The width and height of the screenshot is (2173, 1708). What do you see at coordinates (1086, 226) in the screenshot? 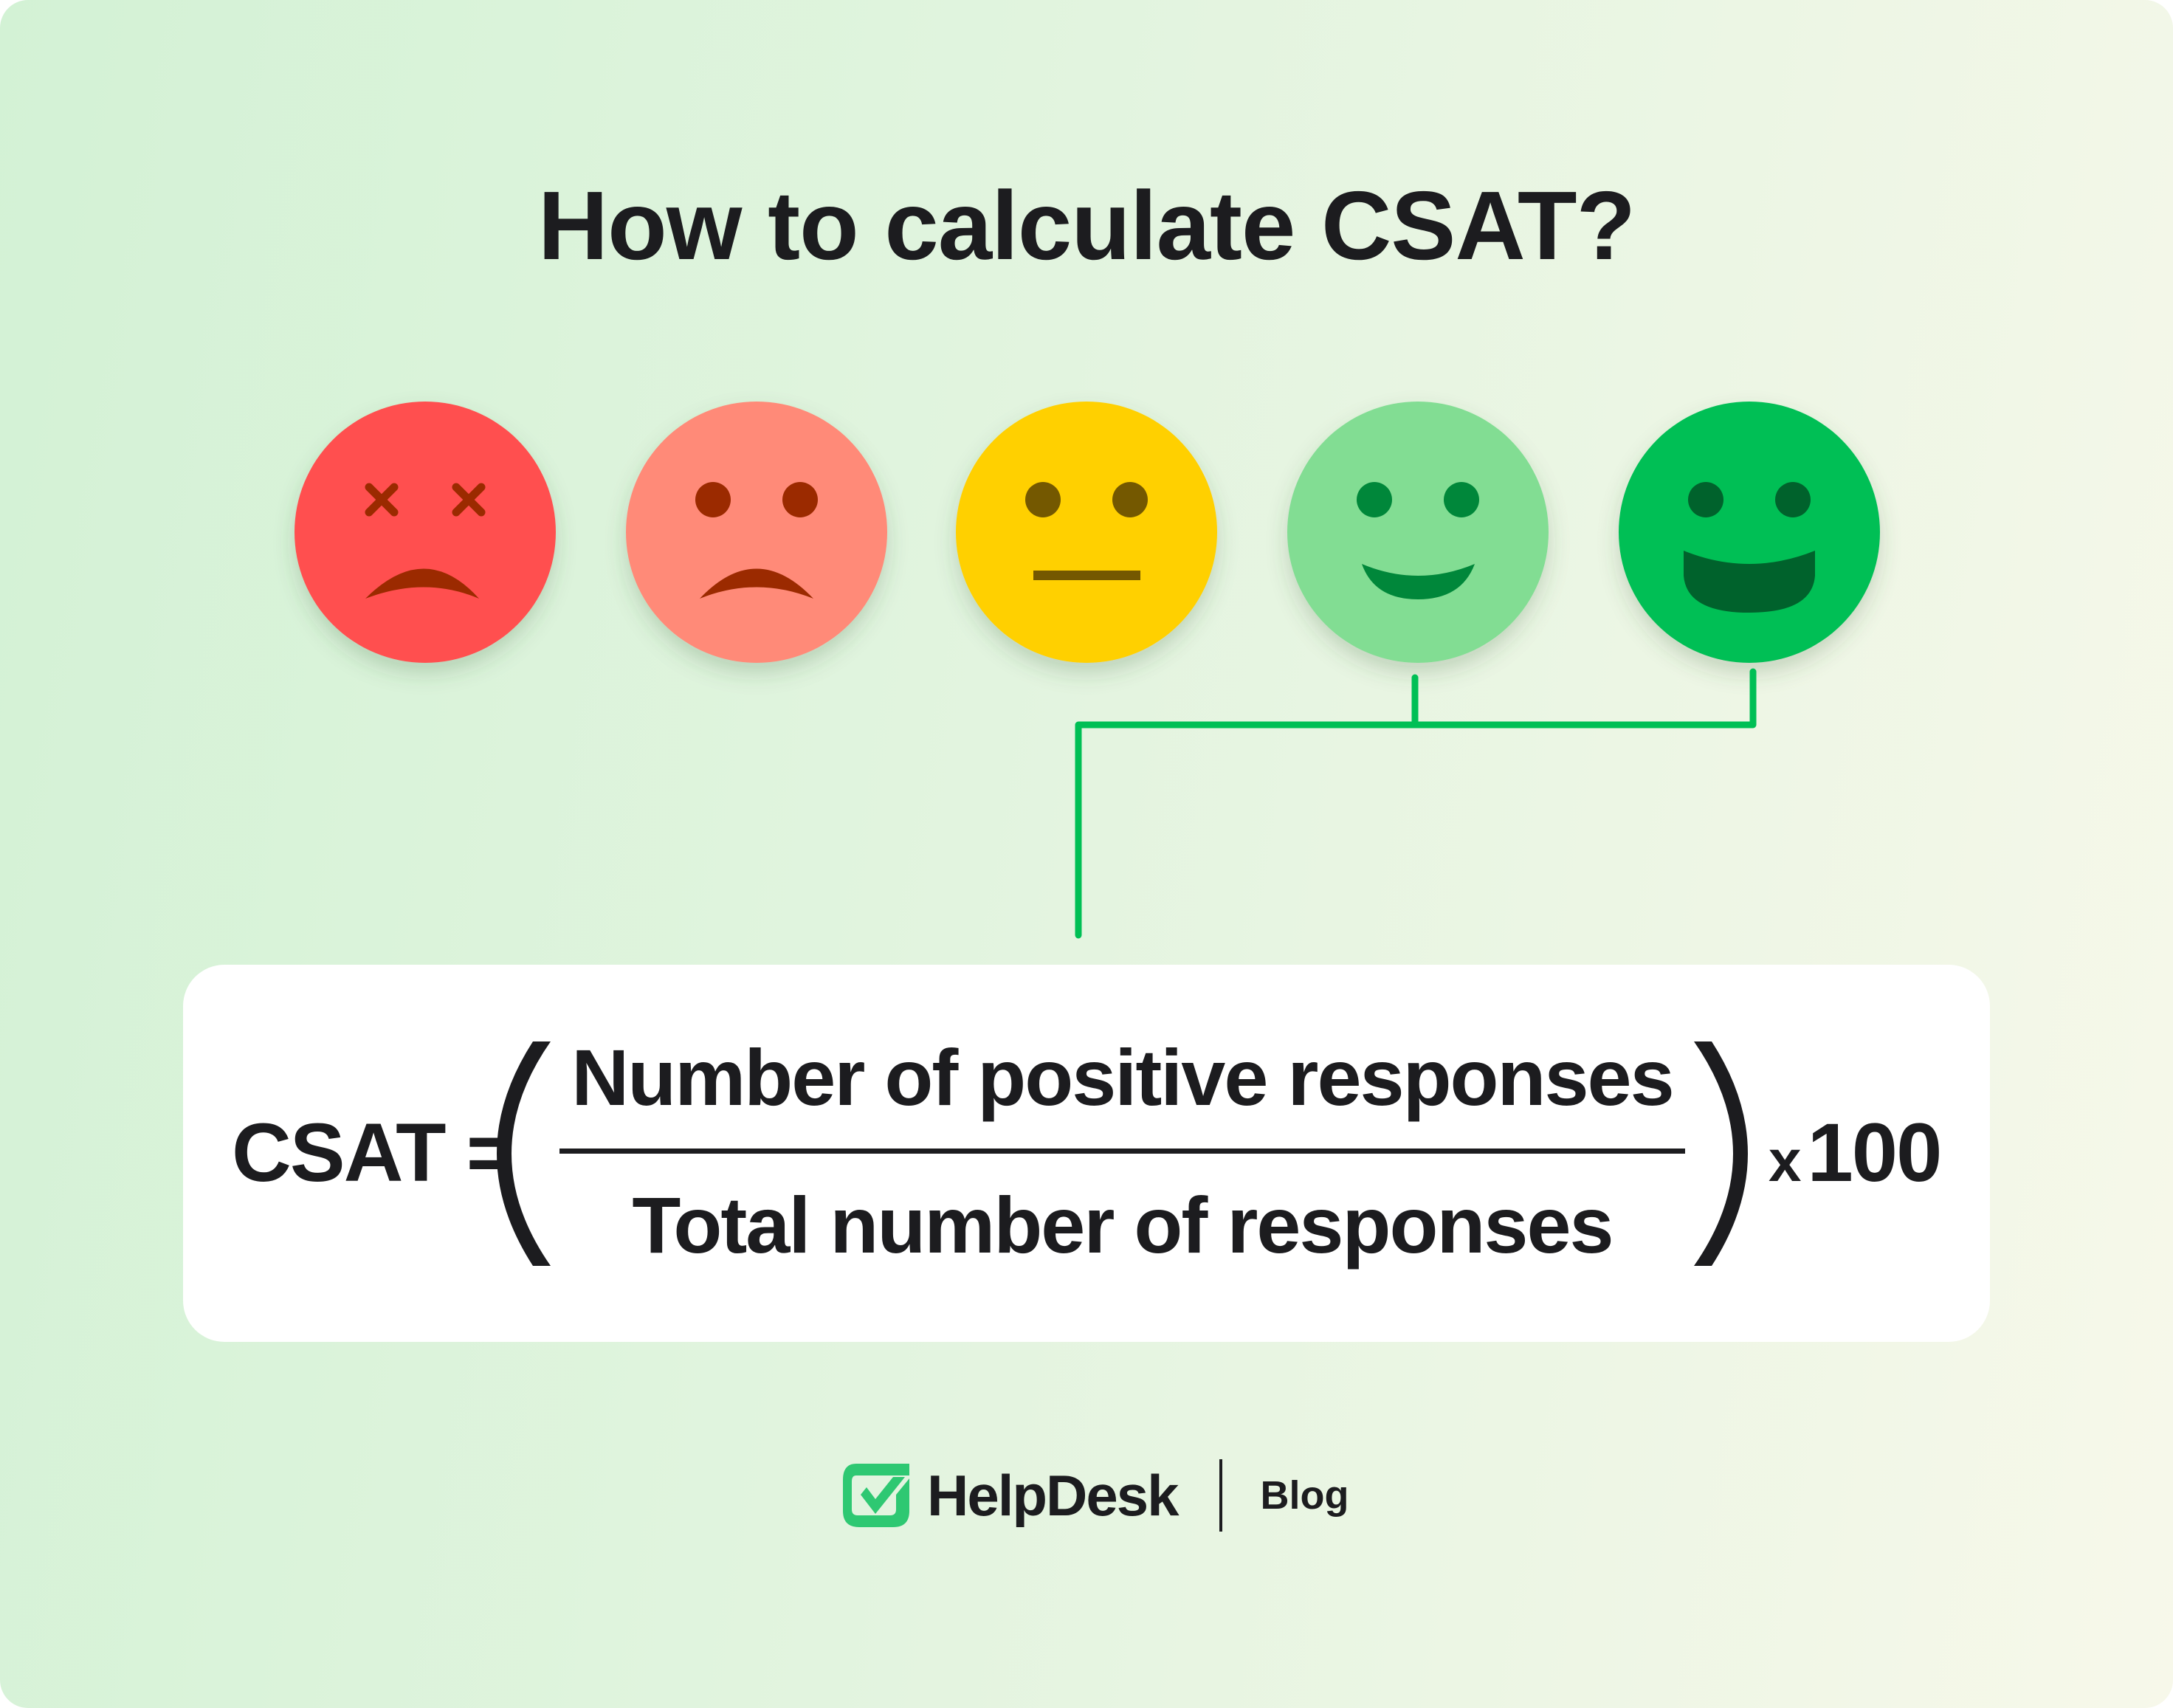
I see `page-title: How to calculate CSAT?` at bounding box center [1086, 226].